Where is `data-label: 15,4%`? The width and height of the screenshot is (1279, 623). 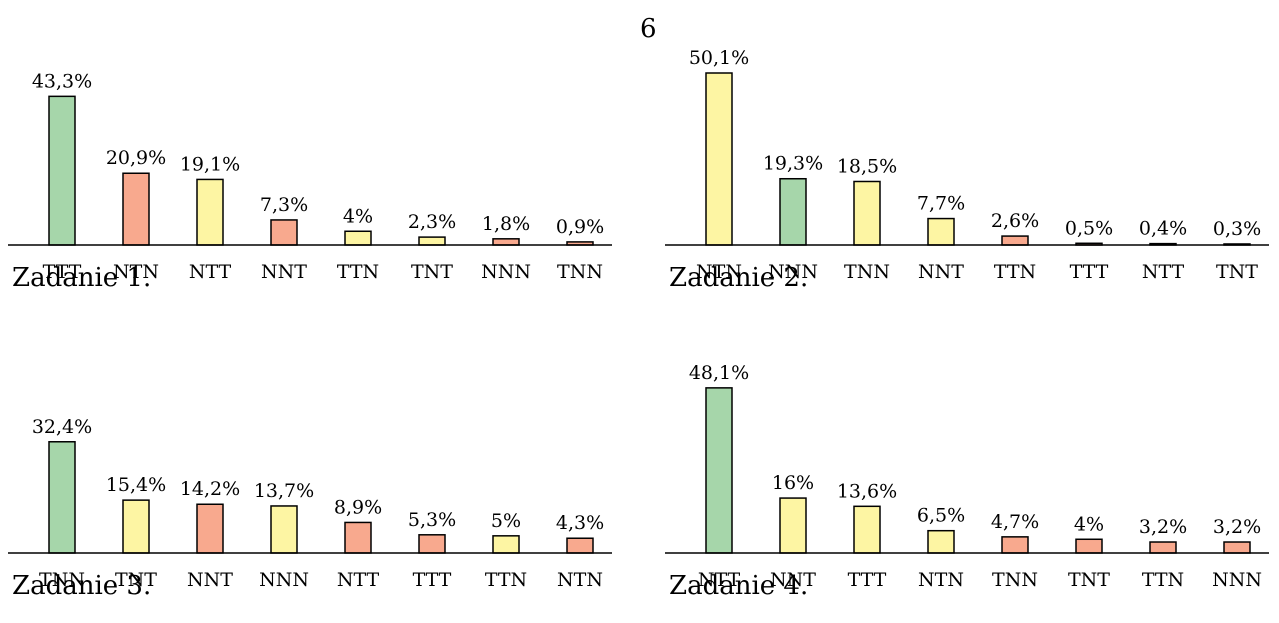
data-label: 15,4% is located at coordinates (136, 485).